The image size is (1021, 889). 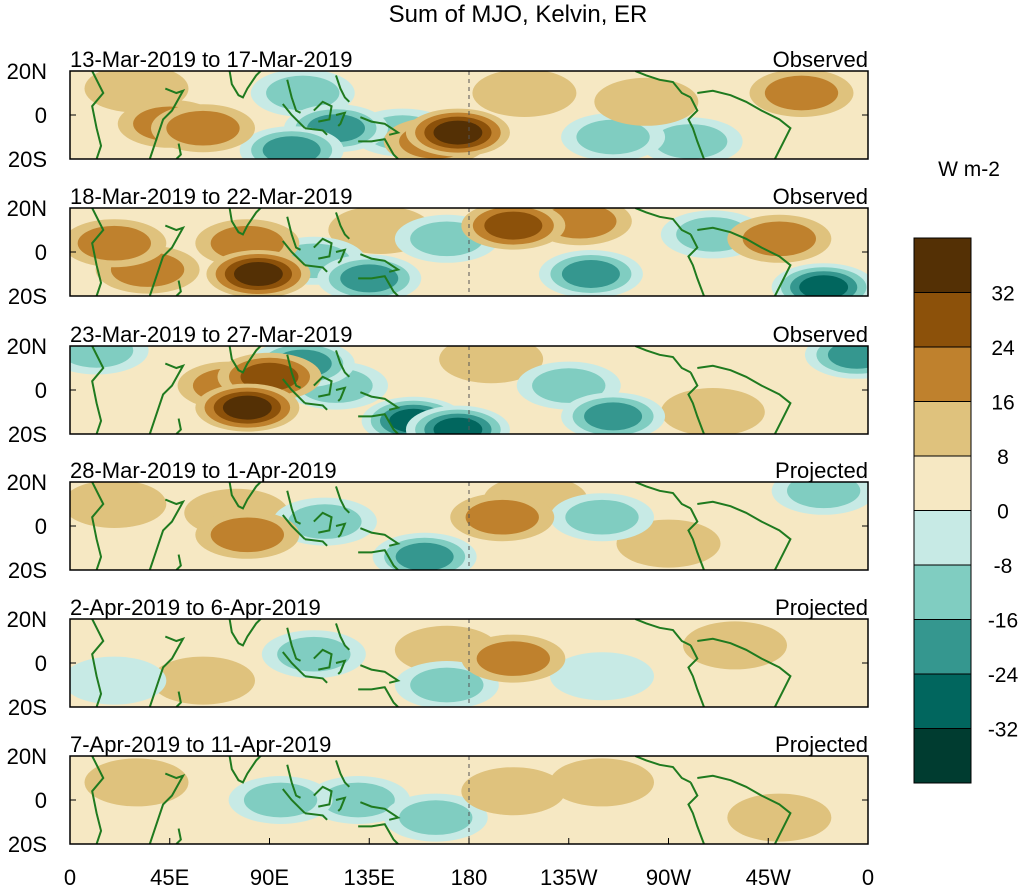 What do you see at coordinates (469, 877) in the screenshot?
I see `x-tick-label: 180` at bounding box center [469, 877].